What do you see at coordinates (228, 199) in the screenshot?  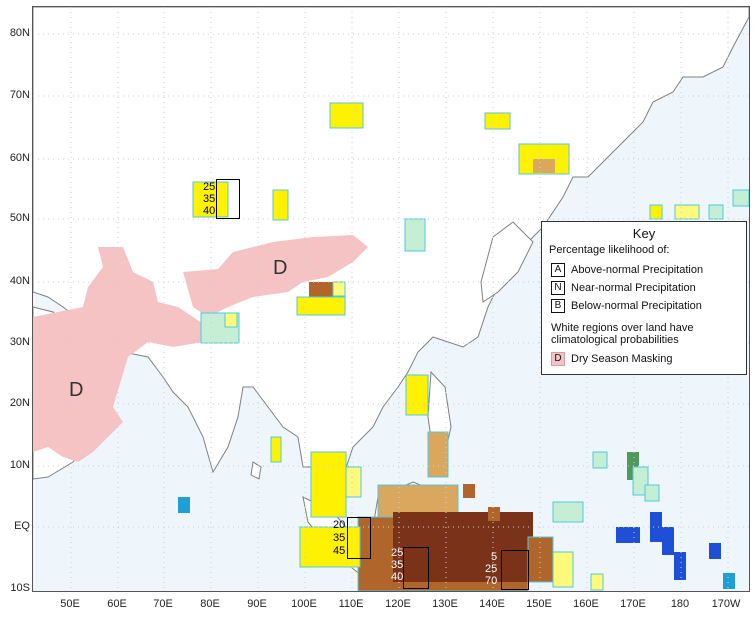 I see `prob-stack-siberia-box` at bounding box center [228, 199].